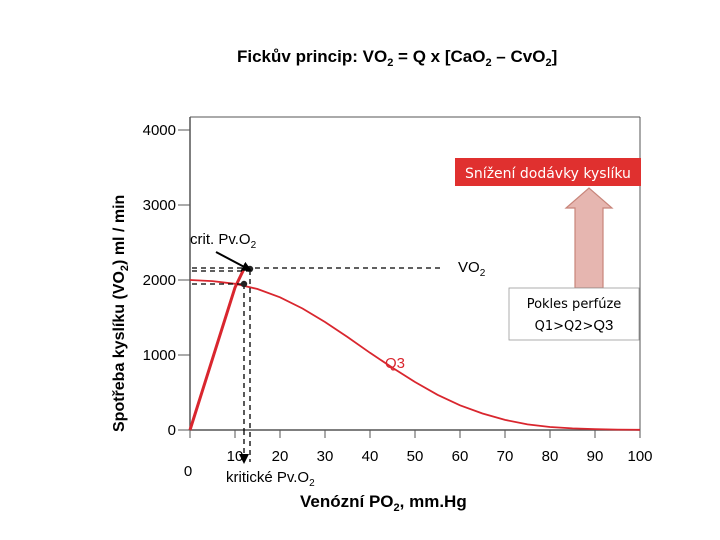 The width and height of the screenshot is (720, 540). What do you see at coordinates (589, 238) in the screenshot?
I see `perfusion-up-arrow` at bounding box center [589, 238].